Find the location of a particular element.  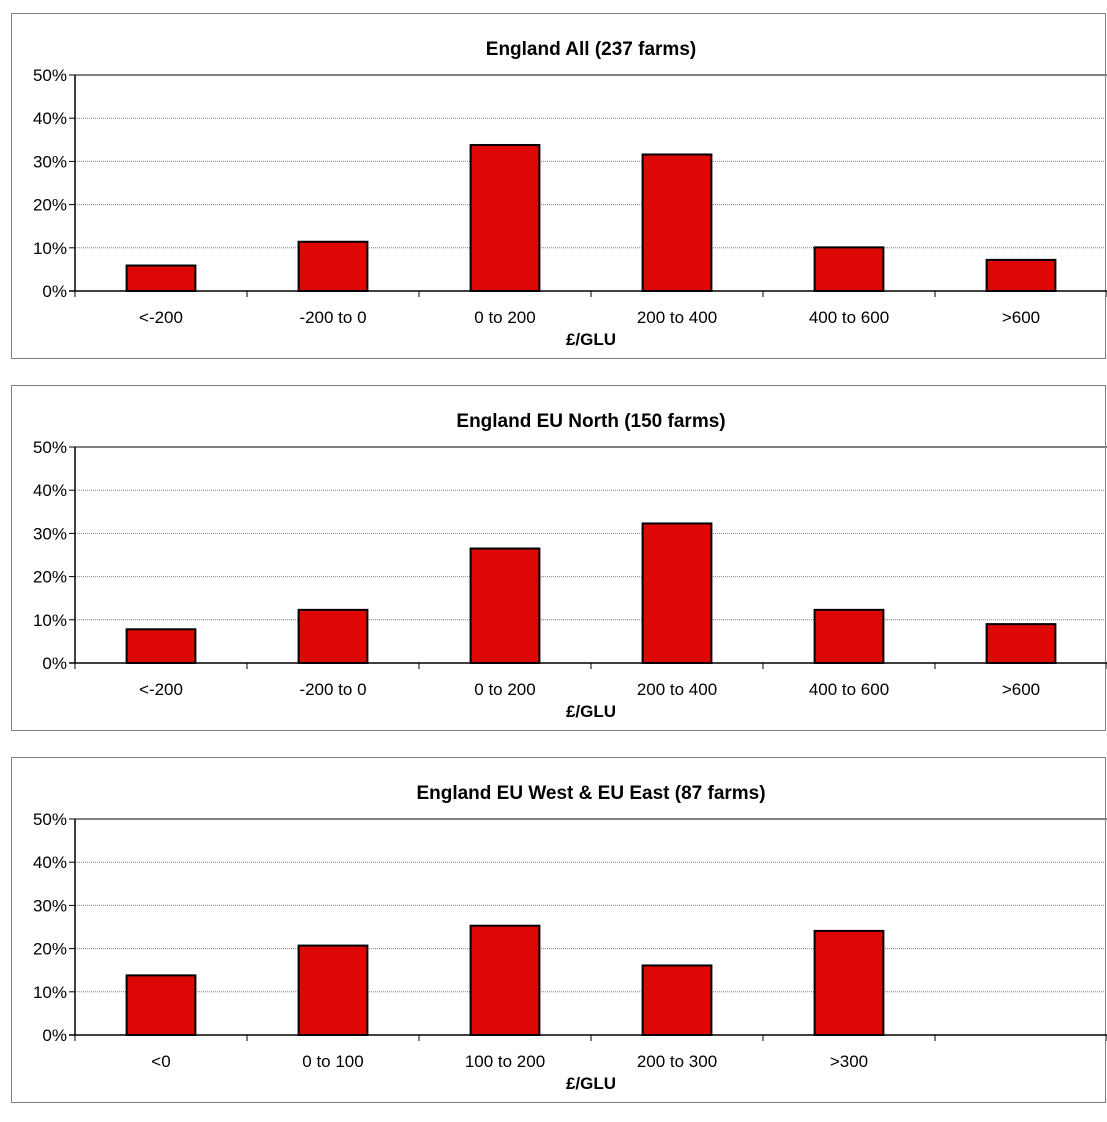

x-tick-label: <0 is located at coordinates (160, 1061).